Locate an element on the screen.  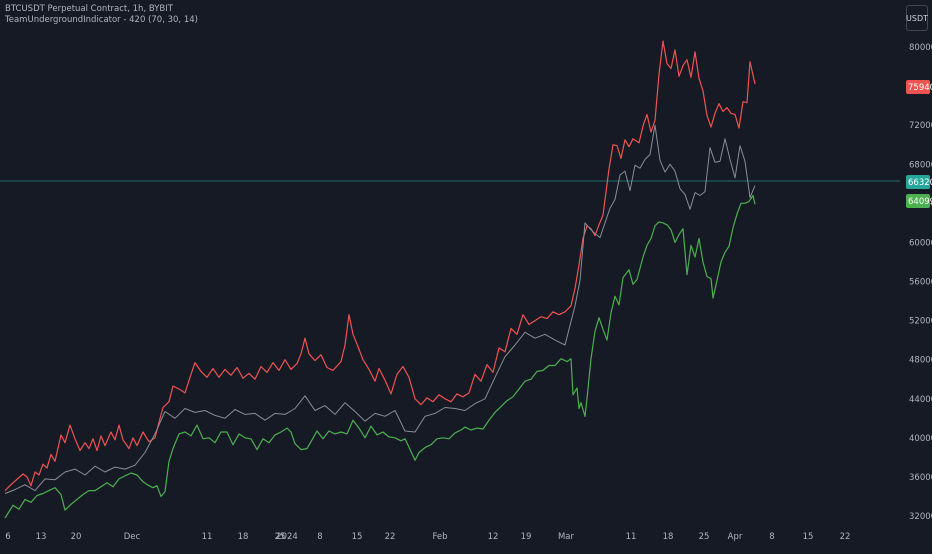
badge-label: 64099.1 is located at coordinates (920, 202).